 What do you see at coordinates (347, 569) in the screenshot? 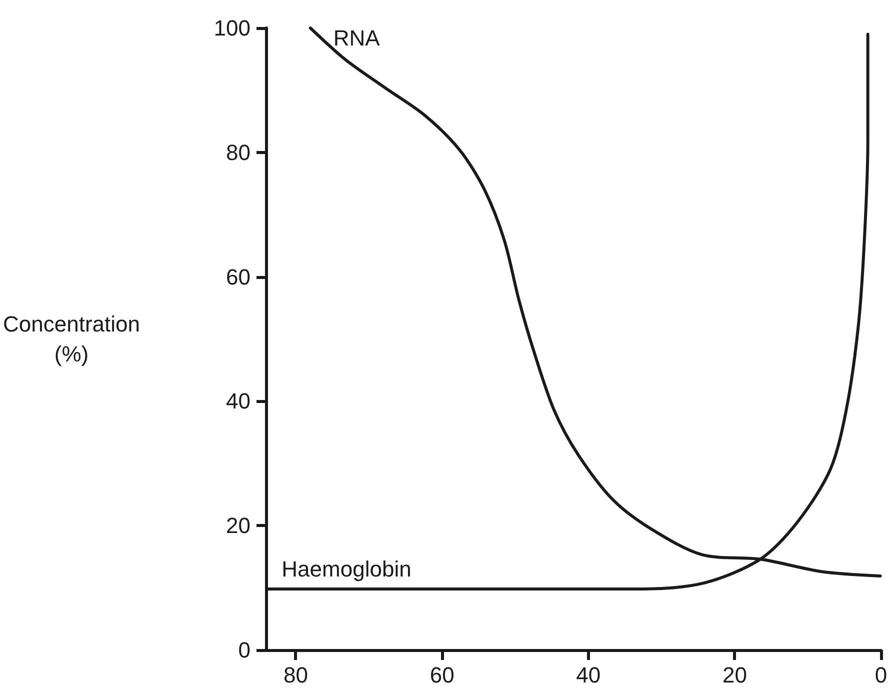
I see `series-label: Haemoglobin` at bounding box center [347, 569].